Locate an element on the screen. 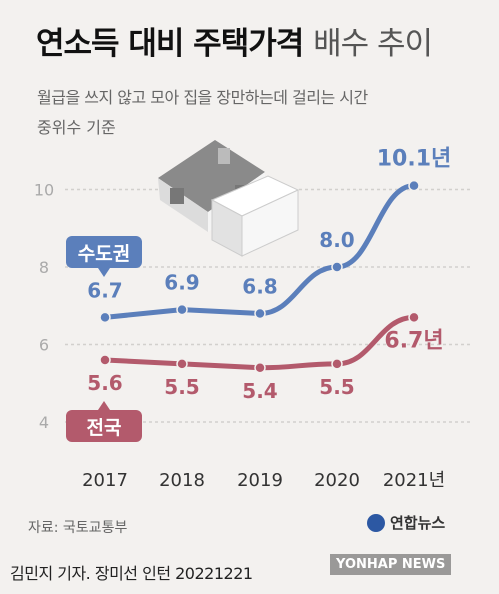  y-tick-label: 4 is located at coordinates (44, 422).